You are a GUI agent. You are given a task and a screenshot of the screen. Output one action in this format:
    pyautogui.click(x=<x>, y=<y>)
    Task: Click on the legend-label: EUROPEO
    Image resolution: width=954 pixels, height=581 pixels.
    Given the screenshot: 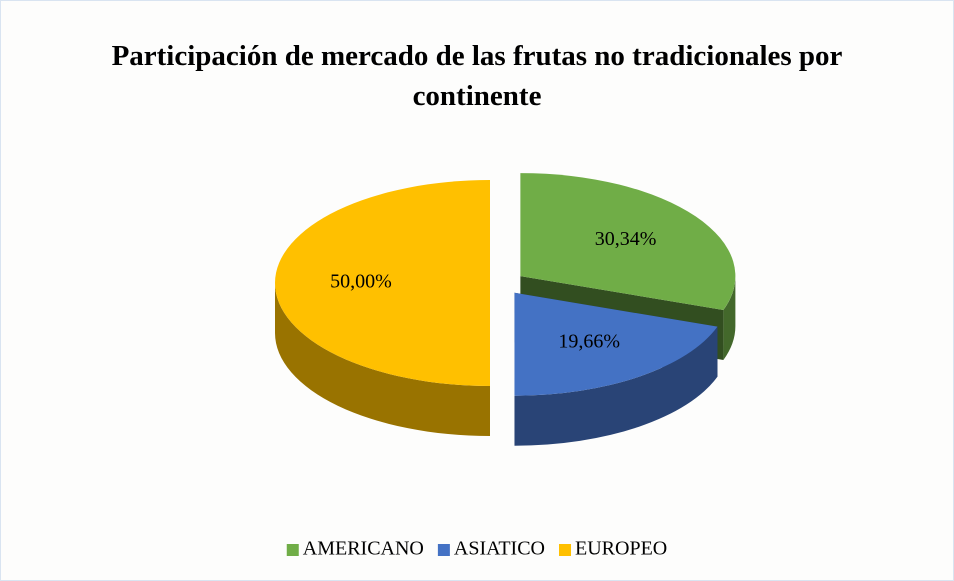 What is the action you would take?
    pyautogui.click(x=621, y=549)
    